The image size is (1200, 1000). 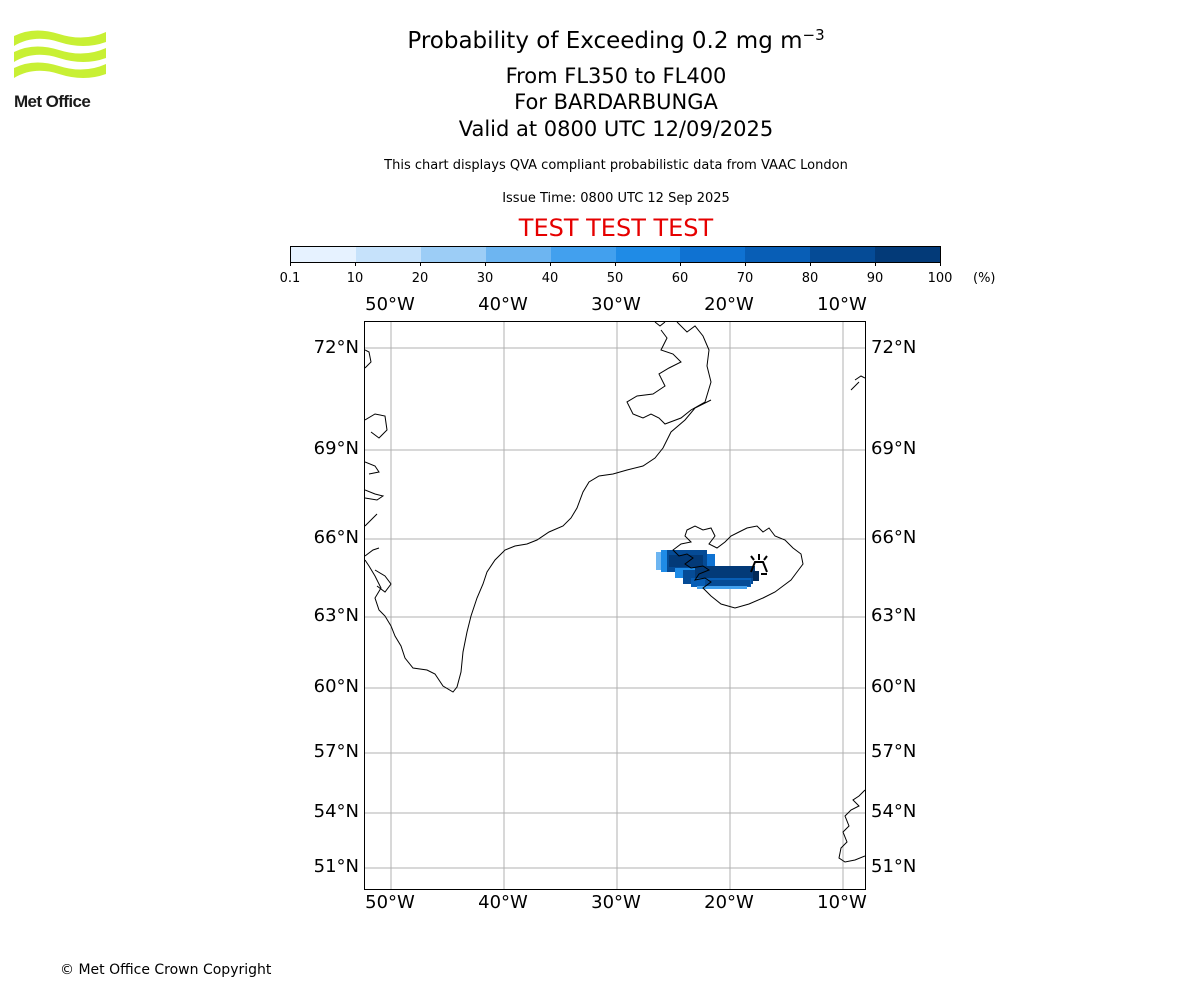 I want to click on copyright: © Met Office Crown Copyright, so click(x=166, y=970).